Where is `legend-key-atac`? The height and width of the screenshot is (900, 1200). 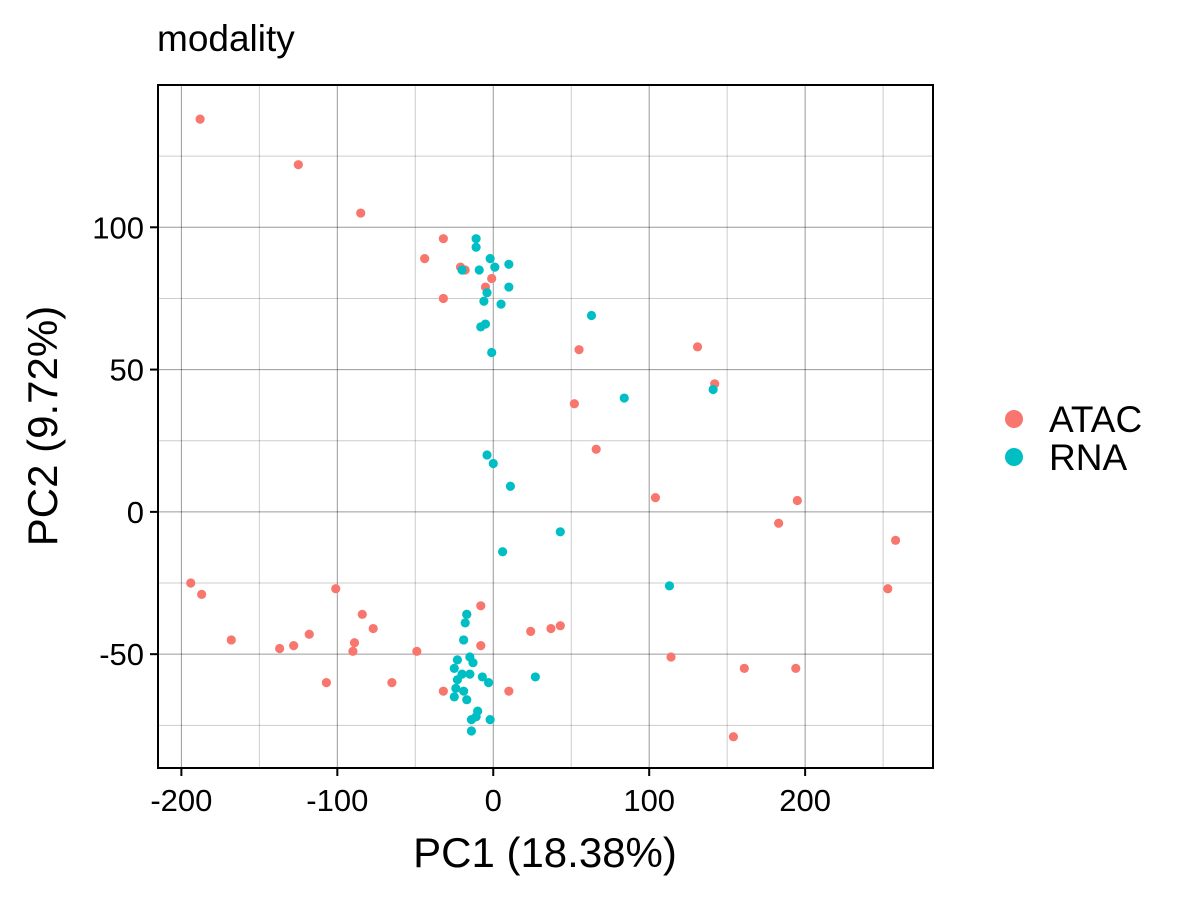 legend-key-atac is located at coordinates (1014, 419).